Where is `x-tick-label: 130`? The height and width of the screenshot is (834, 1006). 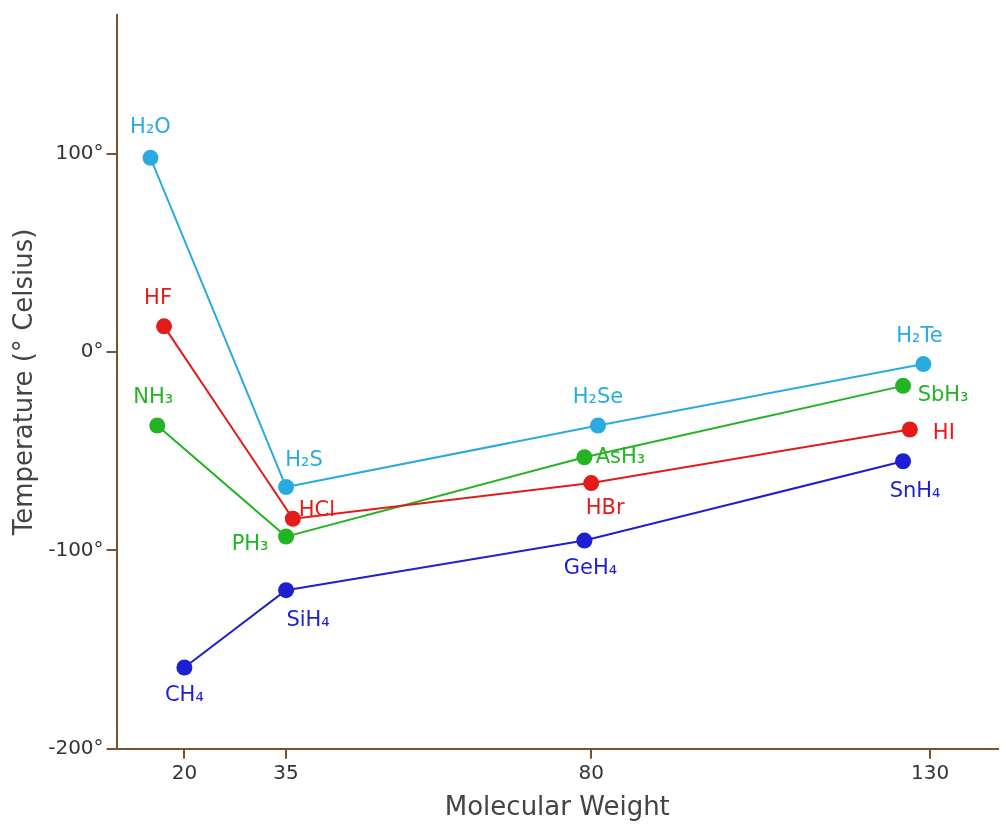
x-tick-label: 130 is located at coordinates (930, 772).